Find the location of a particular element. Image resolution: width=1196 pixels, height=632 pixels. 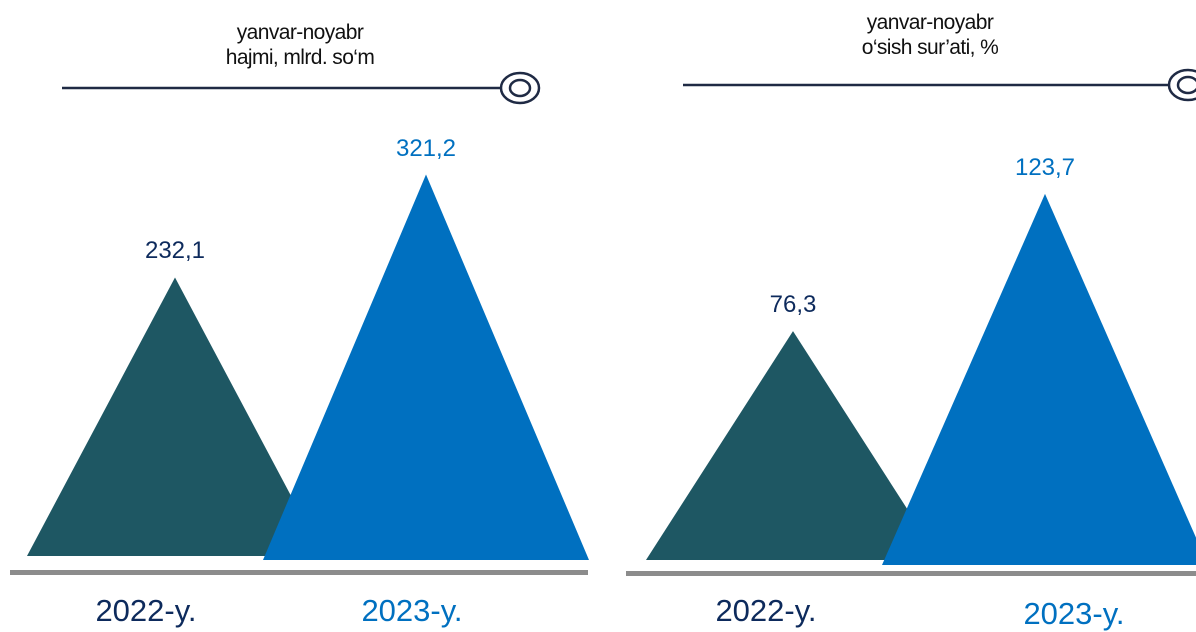

title-line-2: o‘sish sur’ati, % is located at coordinates (930, 47).